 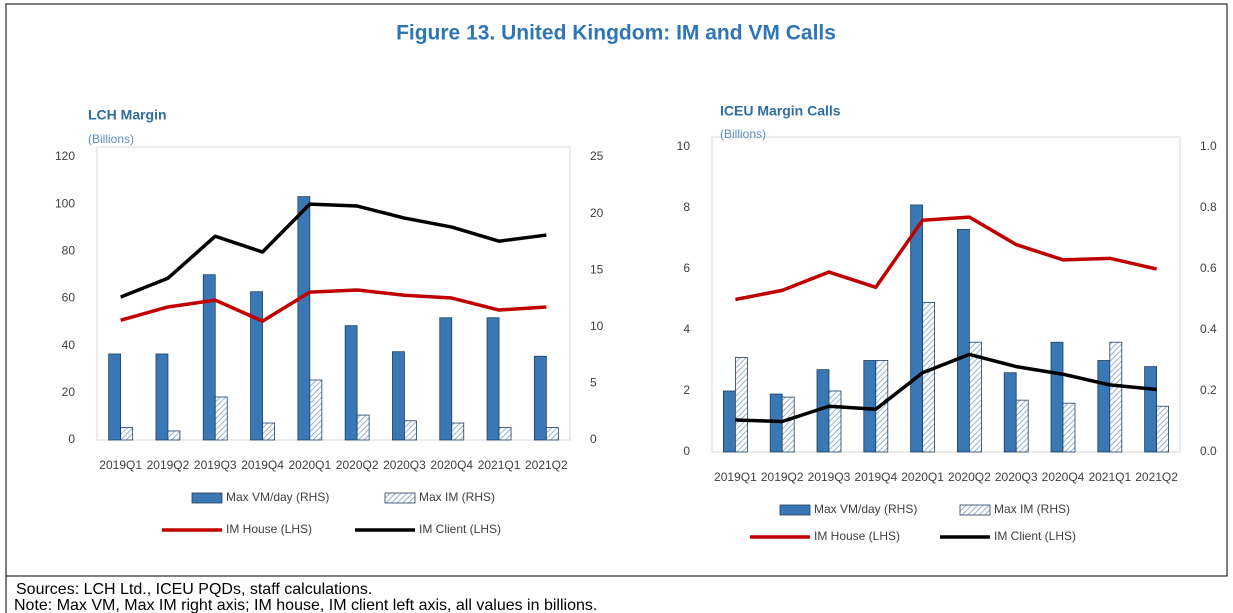 I want to click on y2-tick-label: 0.2, so click(x=1208, y=390).